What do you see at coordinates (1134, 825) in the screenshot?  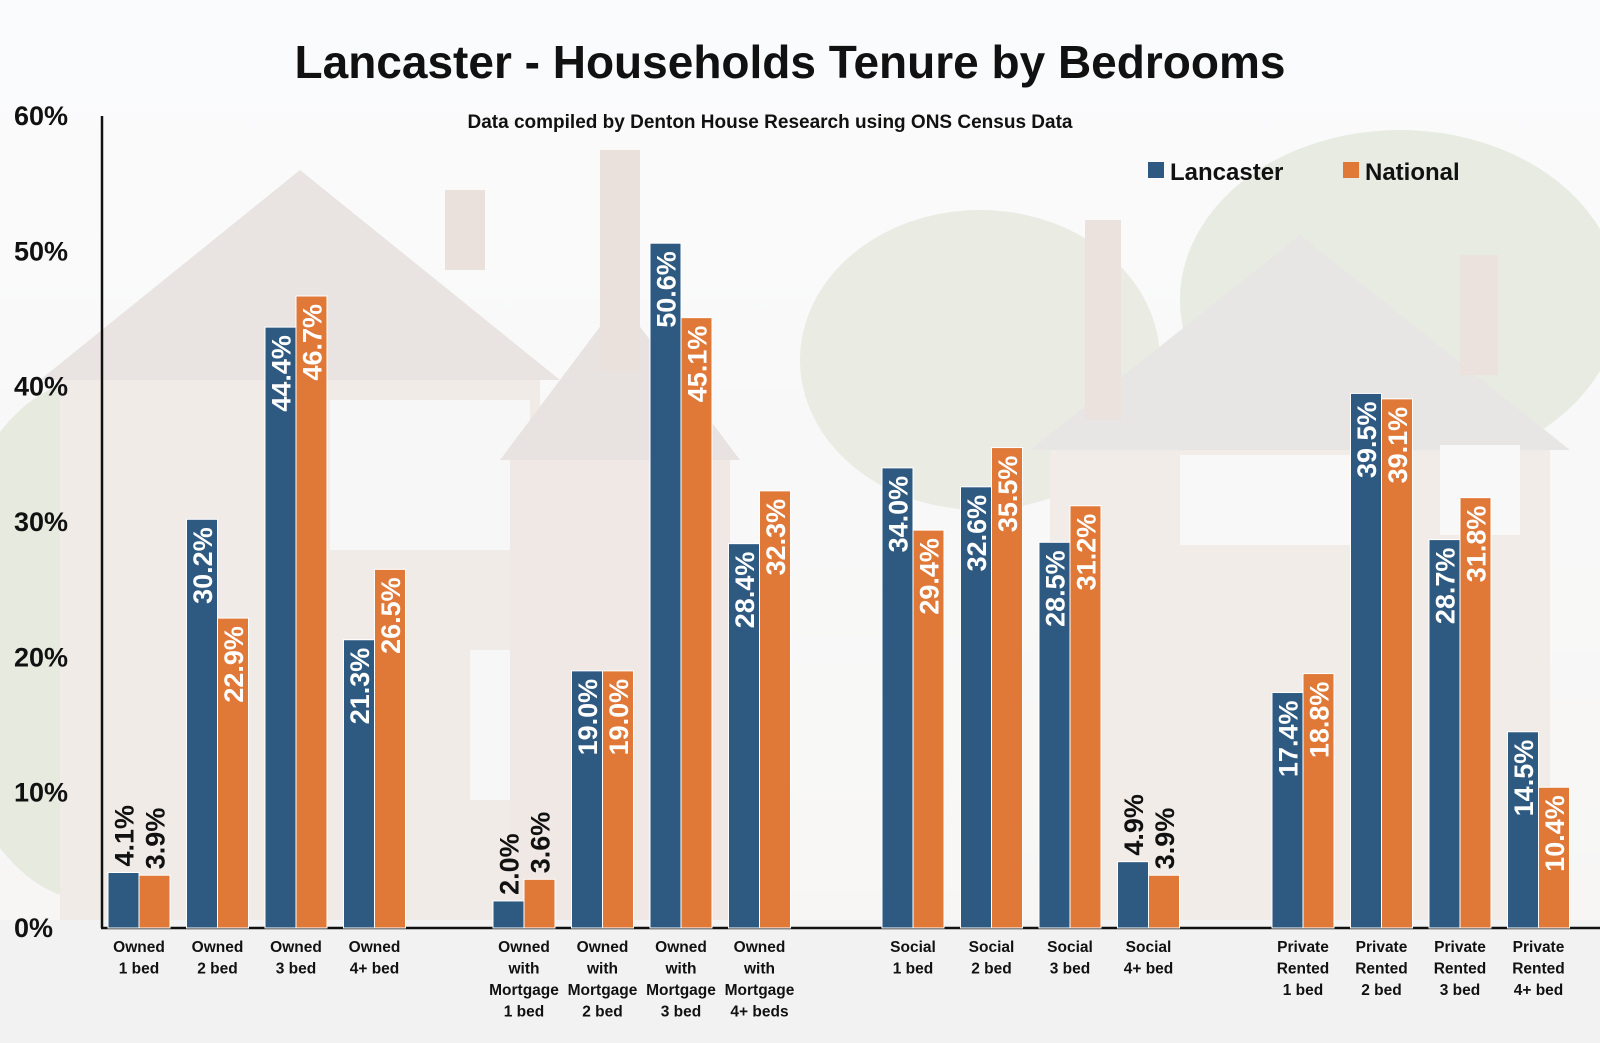 I see `value-label-lancaster: 4.9%` at bounding box center [1134, 825].